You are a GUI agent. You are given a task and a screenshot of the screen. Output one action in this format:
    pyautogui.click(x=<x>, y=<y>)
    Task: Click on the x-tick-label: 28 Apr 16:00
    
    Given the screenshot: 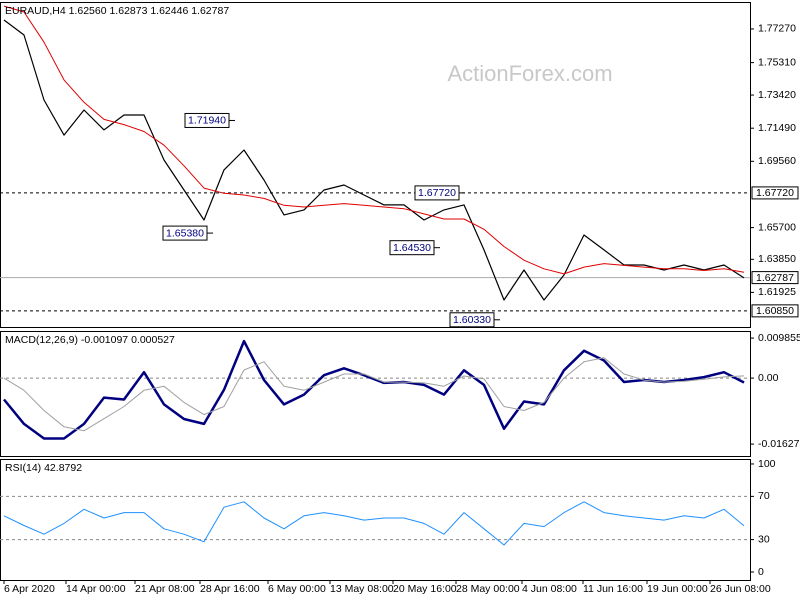 What is the action you would take?
    pyautogui.click(x=230, y=589)
    